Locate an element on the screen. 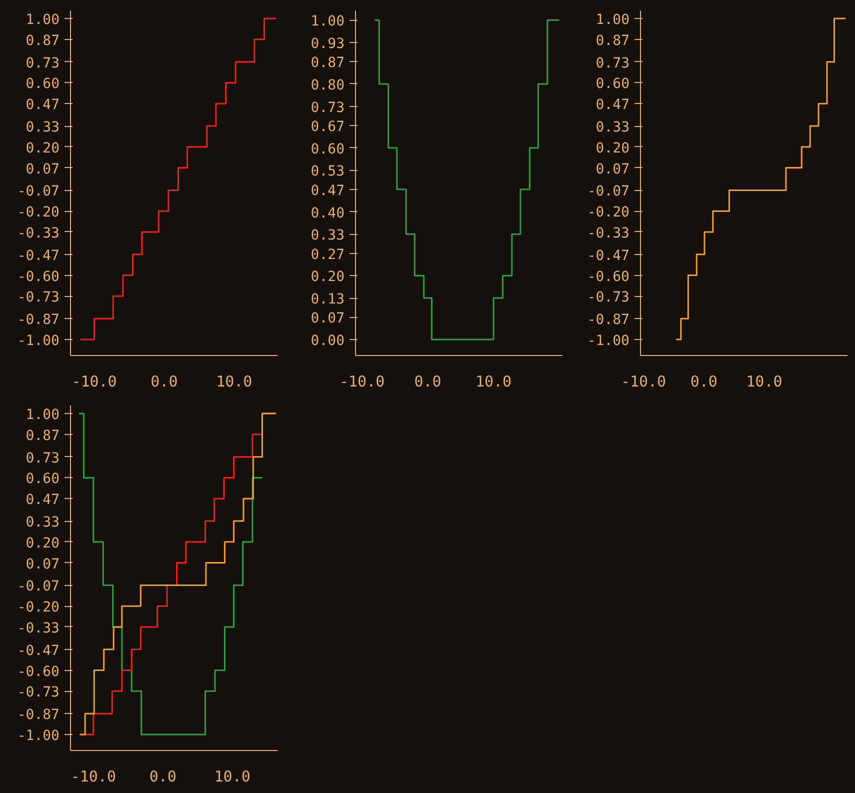 The width and height of the screenshot is (855, 793). y-tick-label: 0.80 is located at coordinates (327, 85).